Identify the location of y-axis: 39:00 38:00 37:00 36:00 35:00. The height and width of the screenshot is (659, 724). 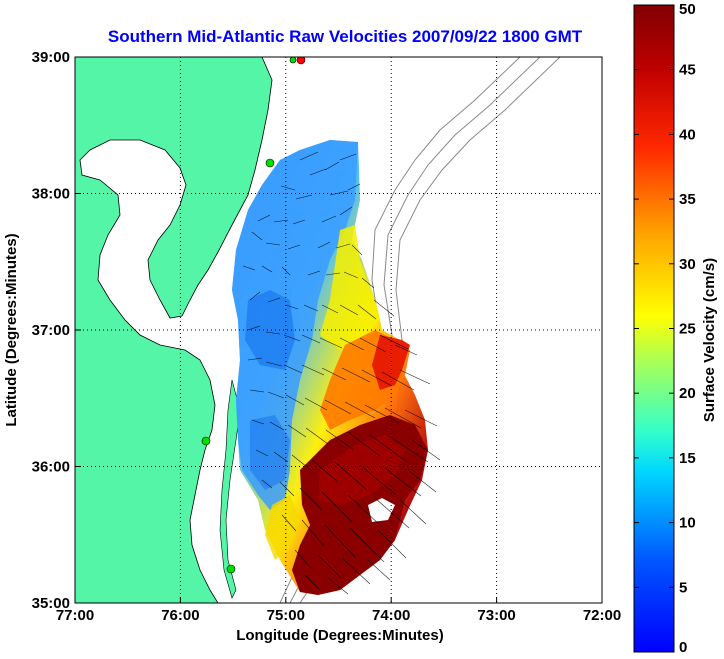
(56, 330).